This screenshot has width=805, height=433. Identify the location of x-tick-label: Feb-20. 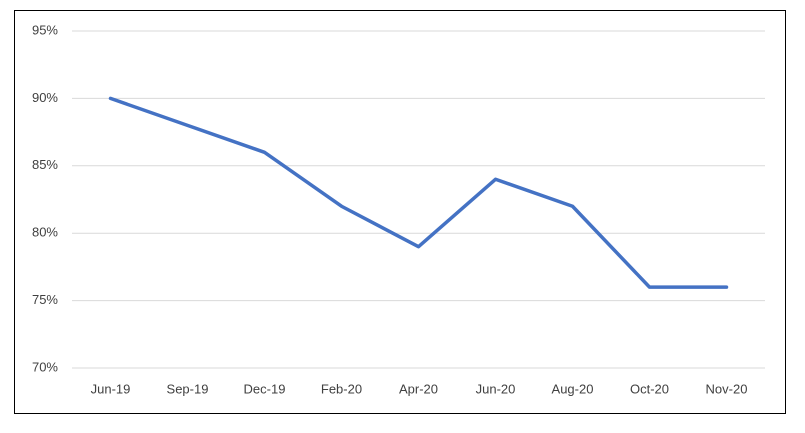
(341, 388).